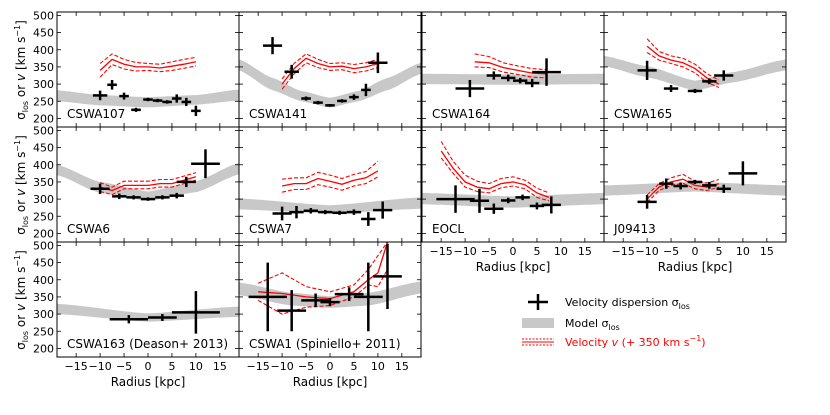 The width and height of the screenshot is (830, 415). I want to click on velocity-line, so click(683, 65).